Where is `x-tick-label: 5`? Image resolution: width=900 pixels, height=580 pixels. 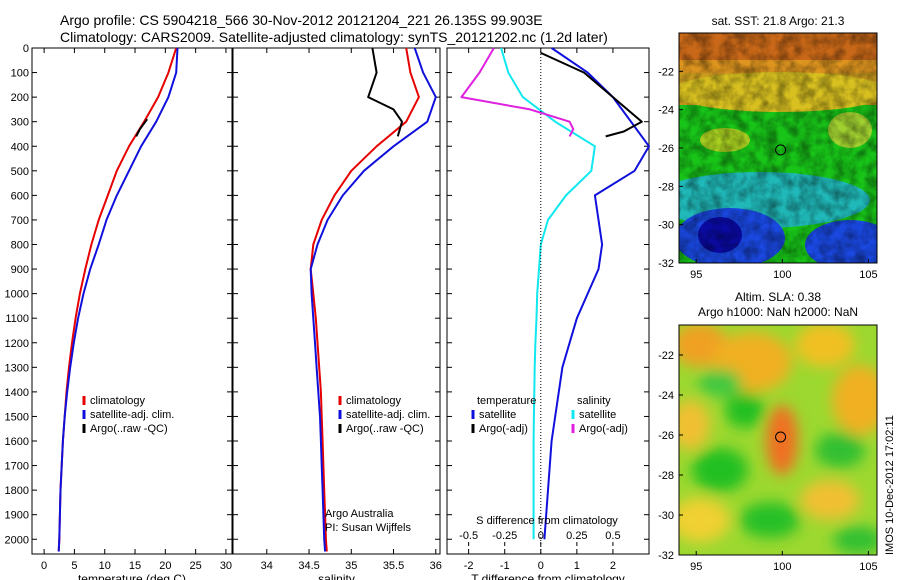 x-tick-label: 5 is located at coordinates (74, 566).